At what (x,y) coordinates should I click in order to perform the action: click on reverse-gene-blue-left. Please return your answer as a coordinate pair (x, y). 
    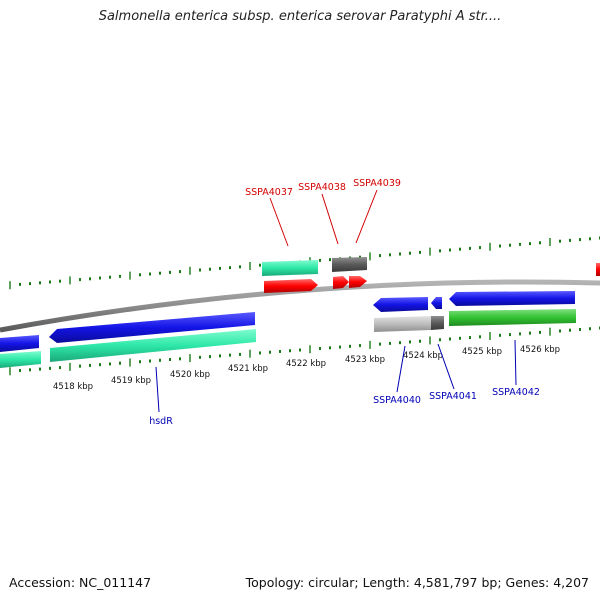
    Looking at the image, I should click on (19, 343).